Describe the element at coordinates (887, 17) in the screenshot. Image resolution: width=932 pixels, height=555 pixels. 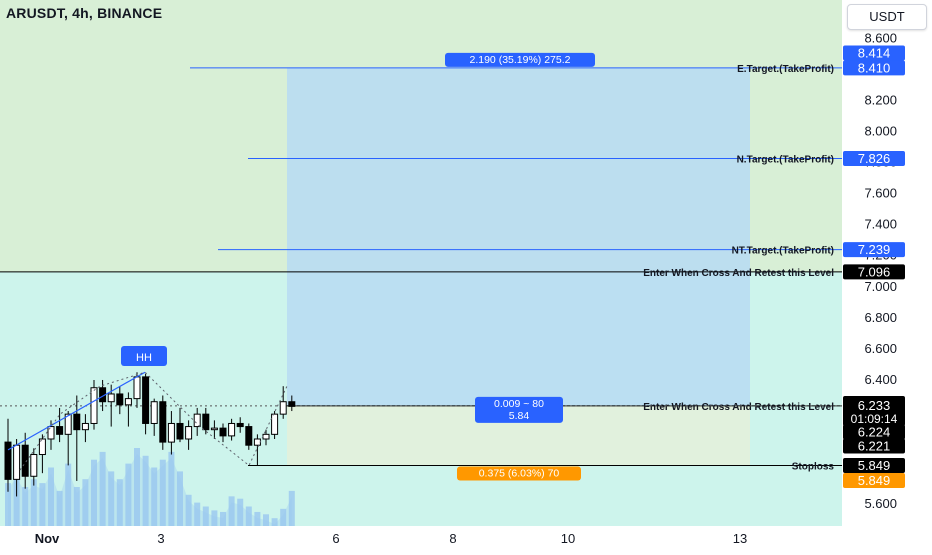
I see `currency-button: USDT` at that location.